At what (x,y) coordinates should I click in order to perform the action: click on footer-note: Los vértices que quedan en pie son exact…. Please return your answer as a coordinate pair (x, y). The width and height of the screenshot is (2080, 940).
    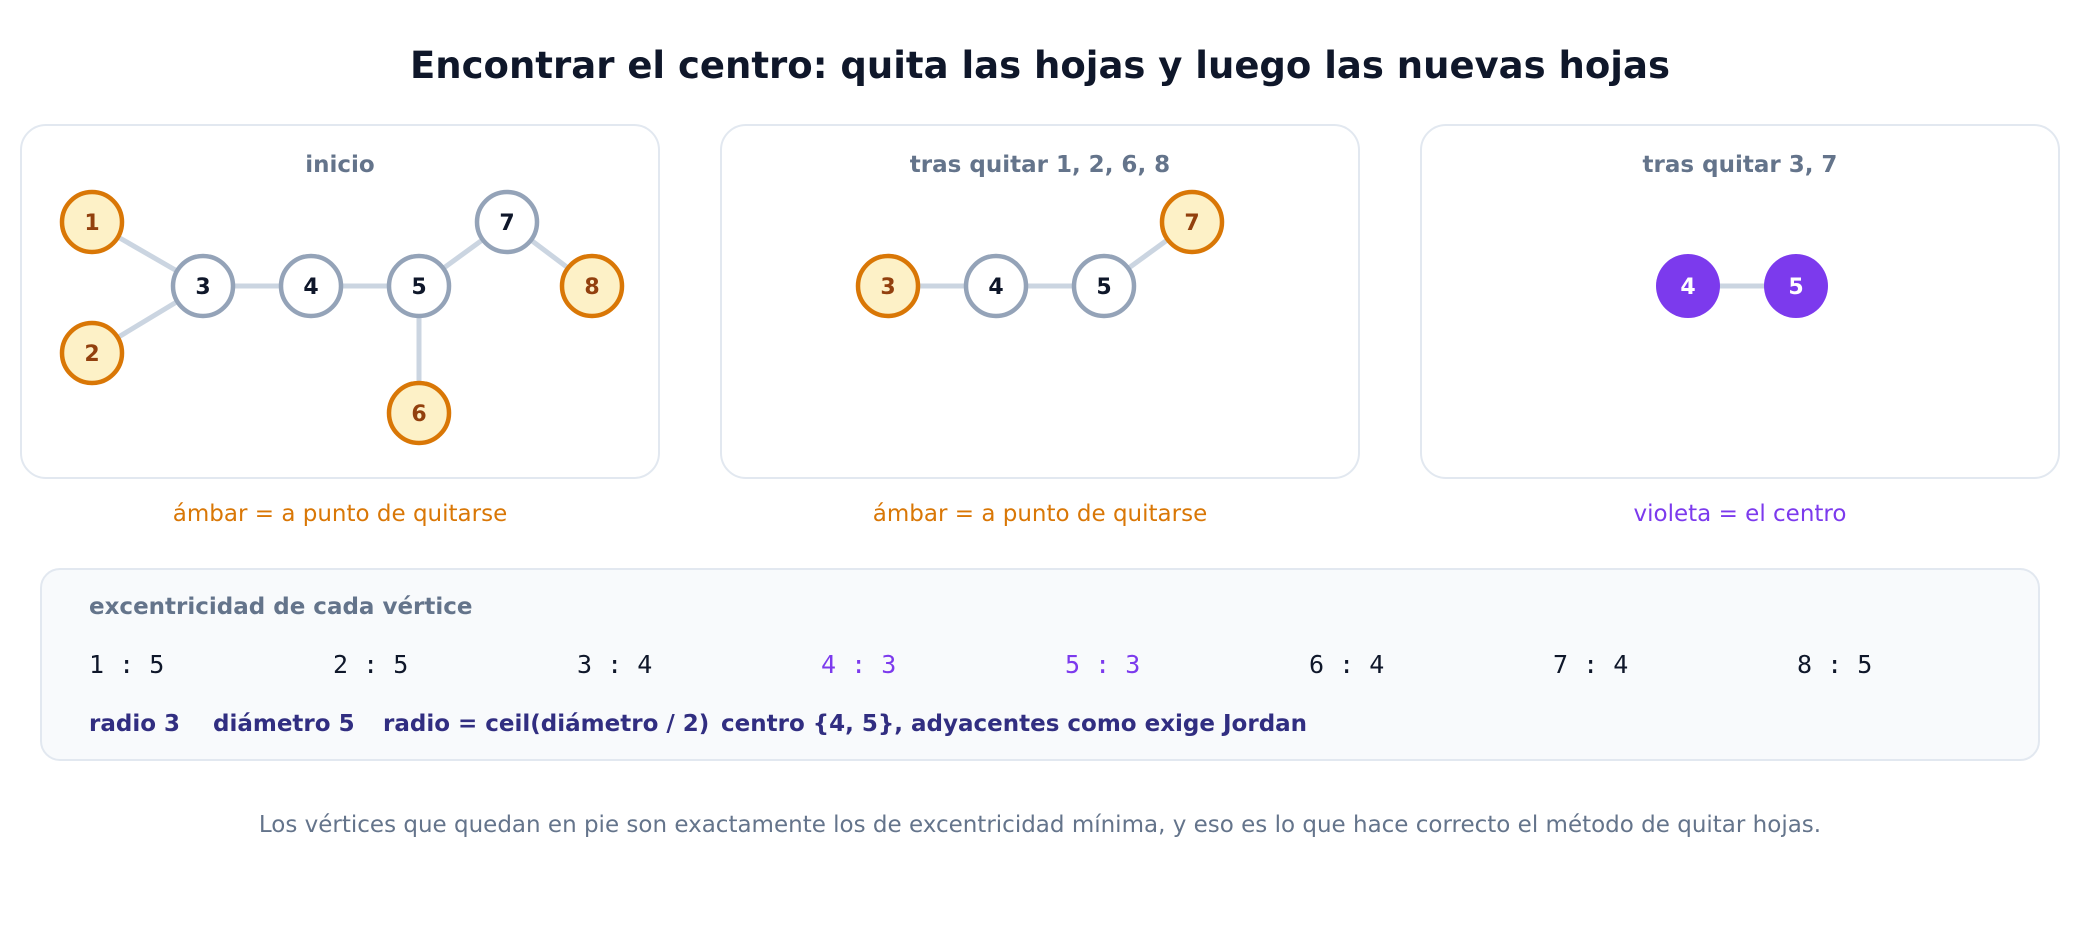
    Looking at the image, I should click on (1040, 825).